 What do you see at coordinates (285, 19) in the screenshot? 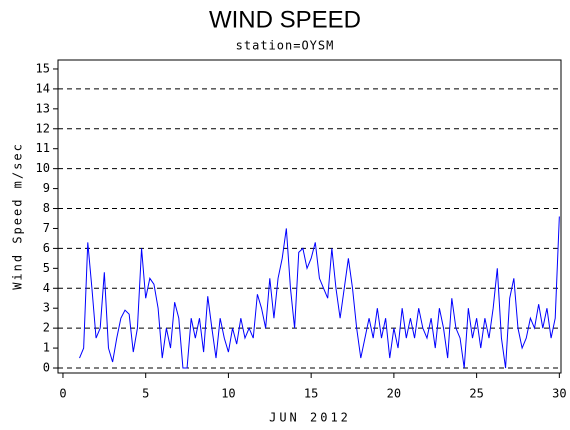
I see `chart-title: WIND SPEED` at bounding box center [285, 19].